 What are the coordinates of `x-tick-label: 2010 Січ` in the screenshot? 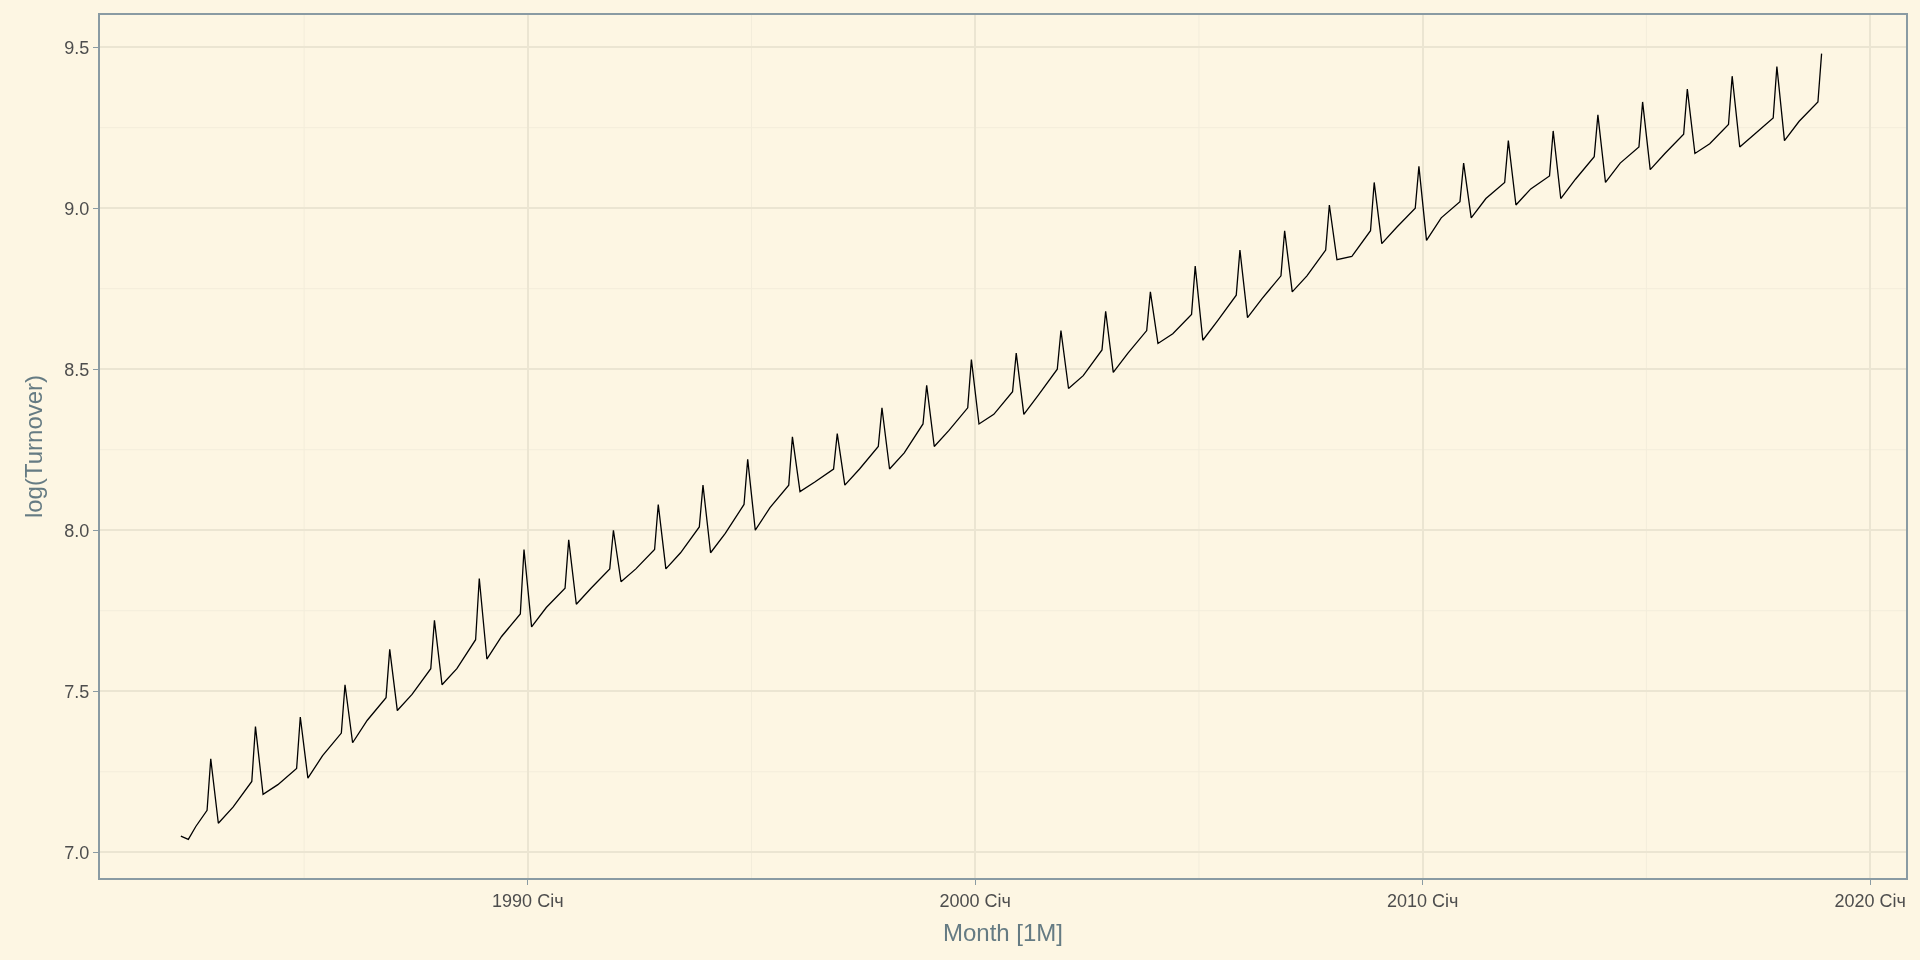 It's located at (1423, 900).